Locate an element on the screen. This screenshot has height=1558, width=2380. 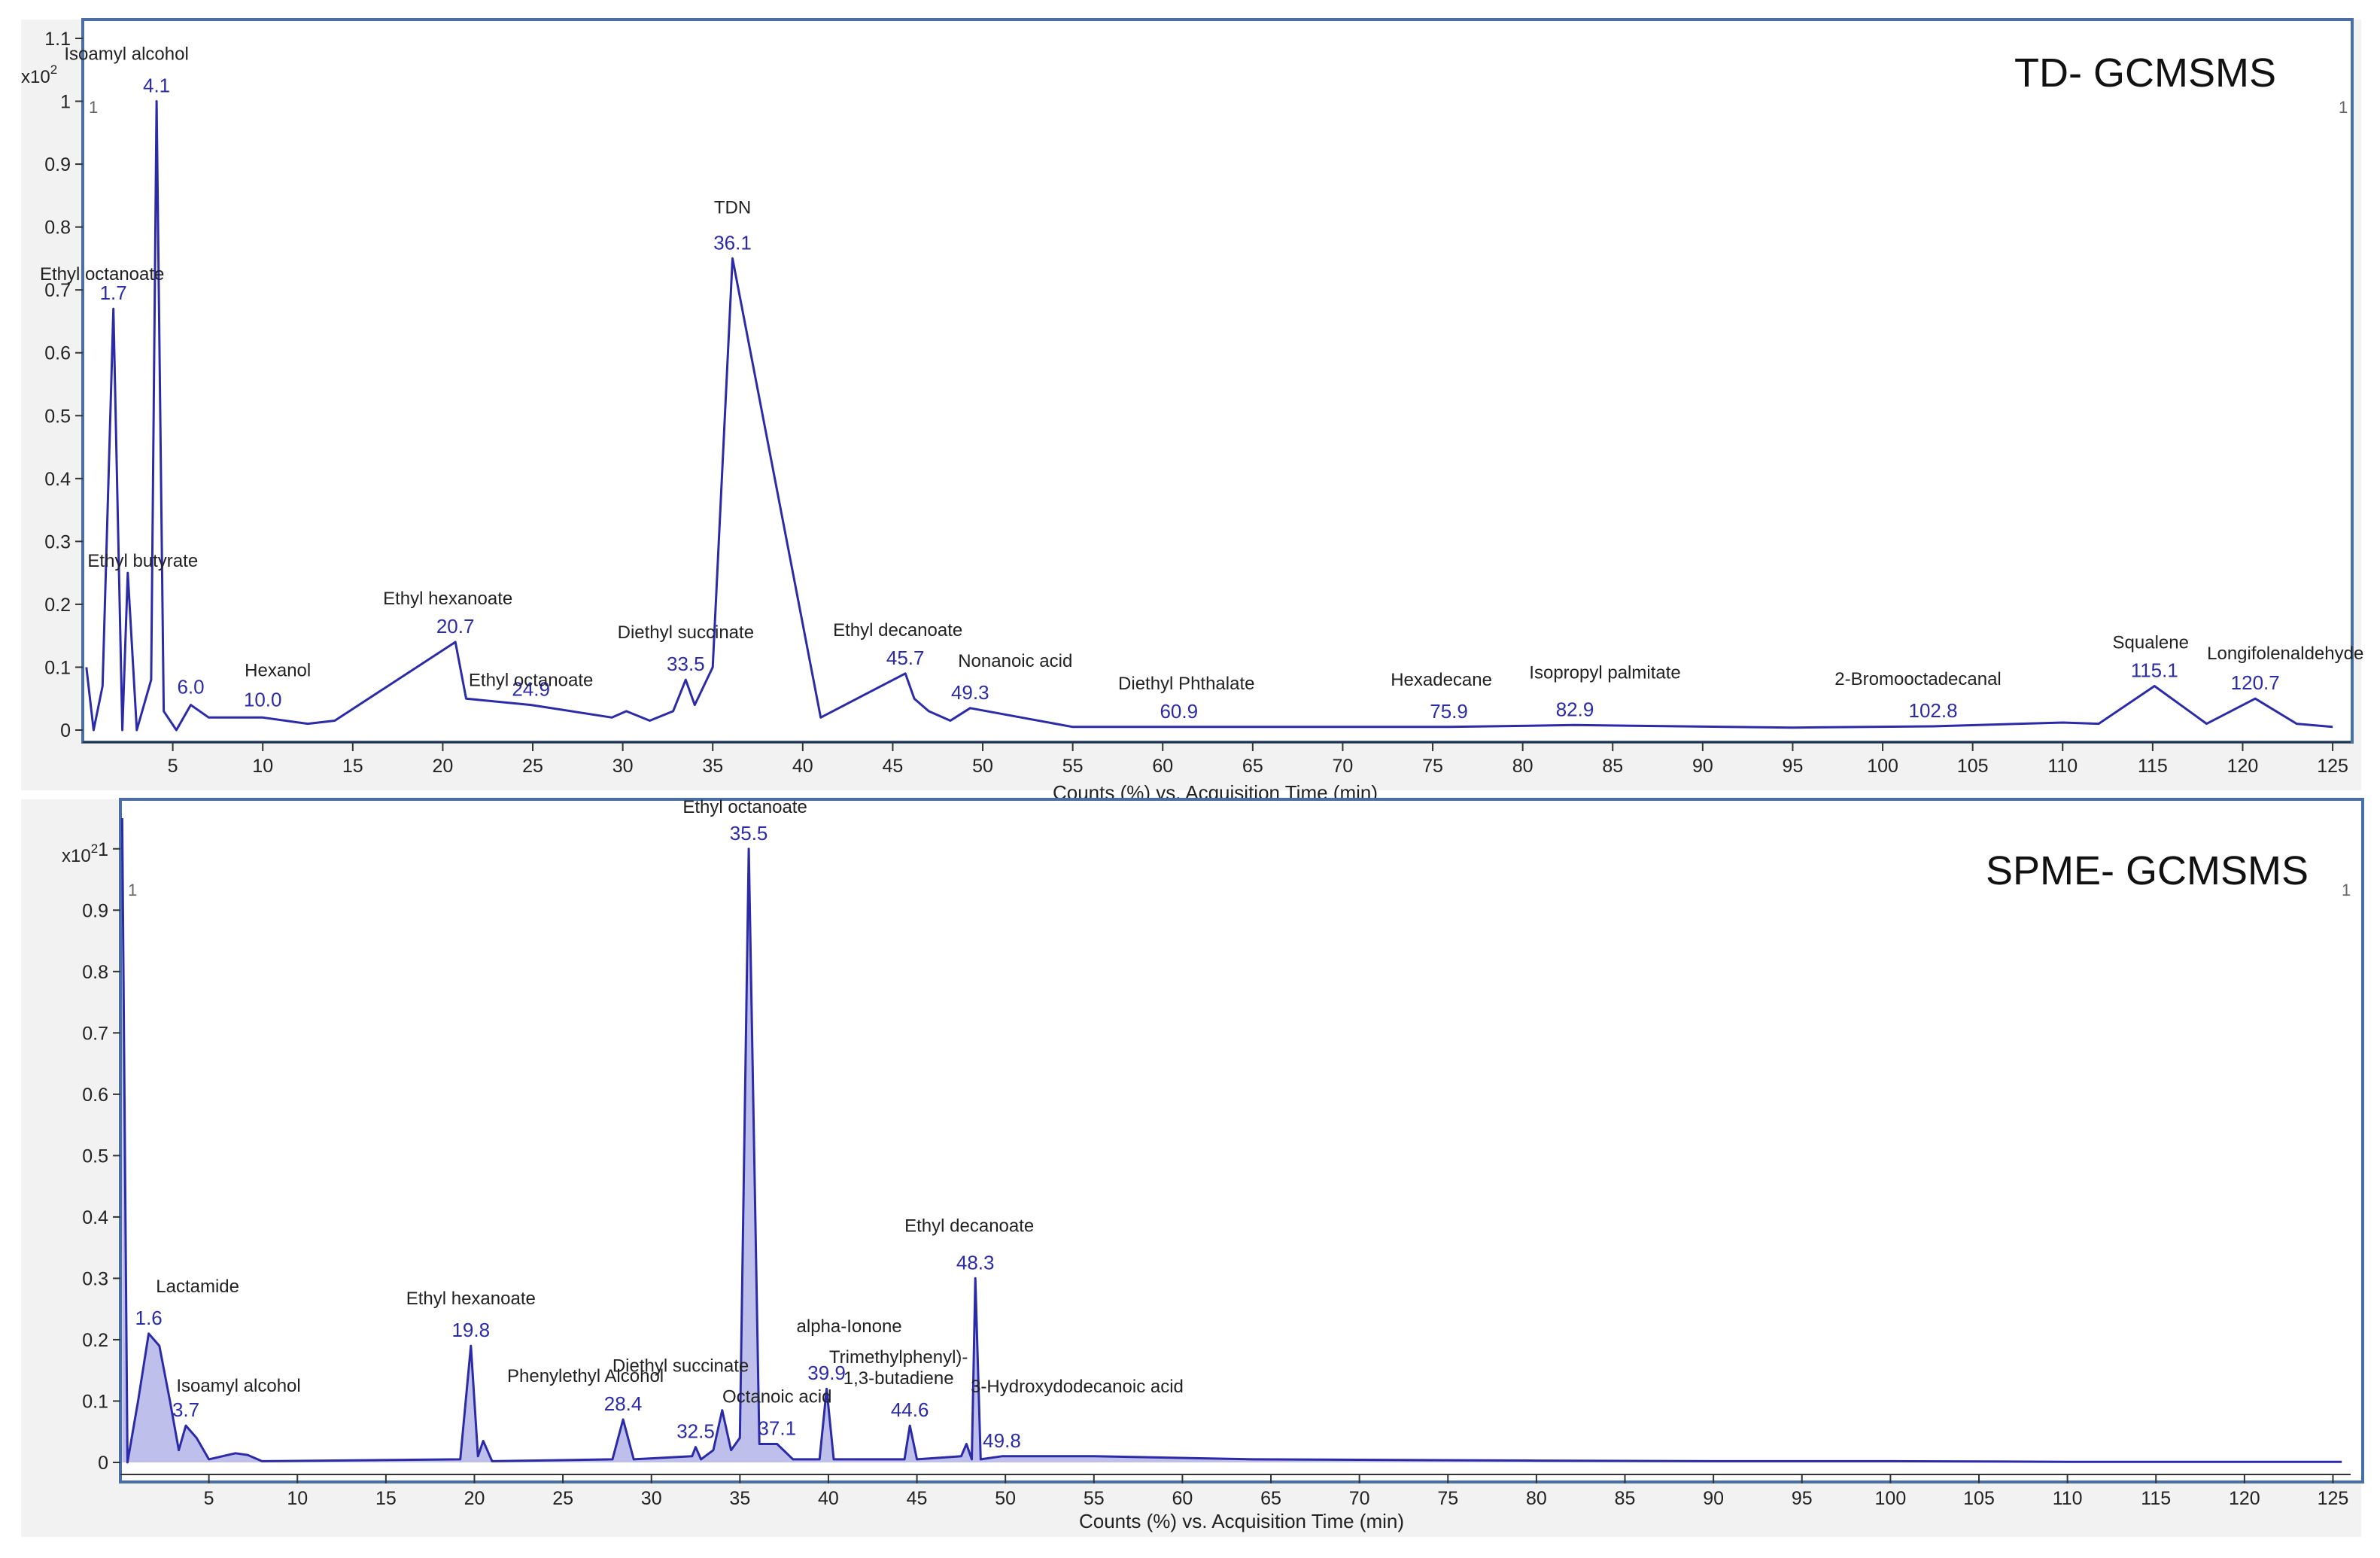
x-tick-label: 110 is located at coordinates (2068, 1498).